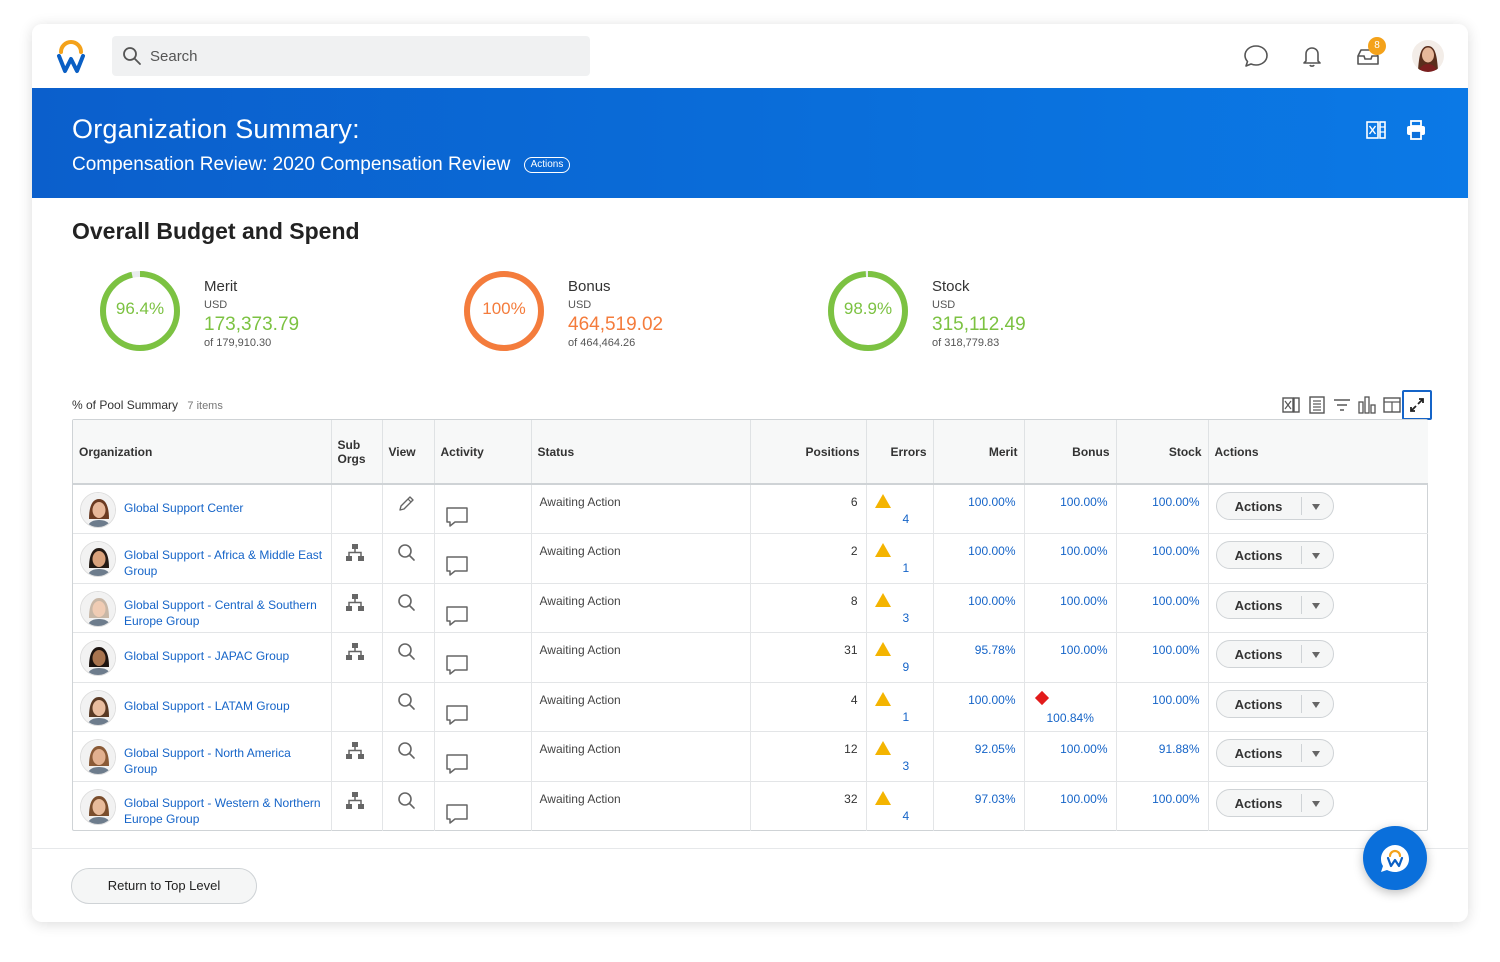  Describe the element at coordinates (207, 656) in the screenshot. I see `organization-link: Global Support - JAPAC Group` at that location.